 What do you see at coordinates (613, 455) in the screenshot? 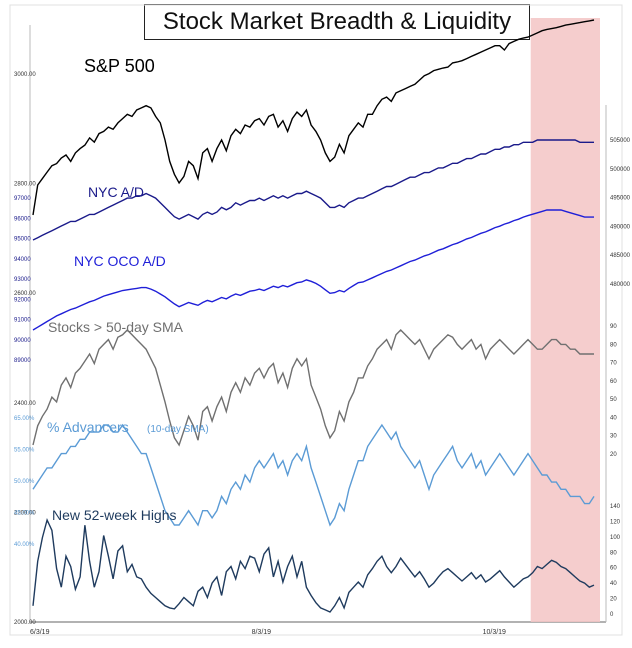
I see `stocks50-tick-label: 20` at bounding box center [613, 455].